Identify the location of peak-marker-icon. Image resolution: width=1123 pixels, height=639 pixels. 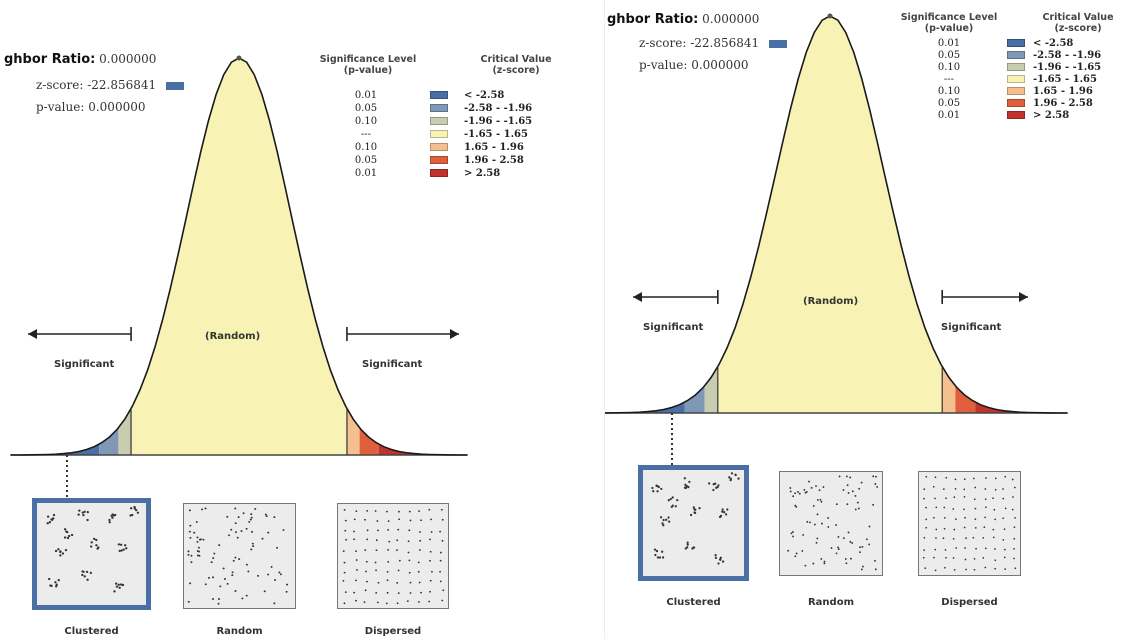
(830, 16).